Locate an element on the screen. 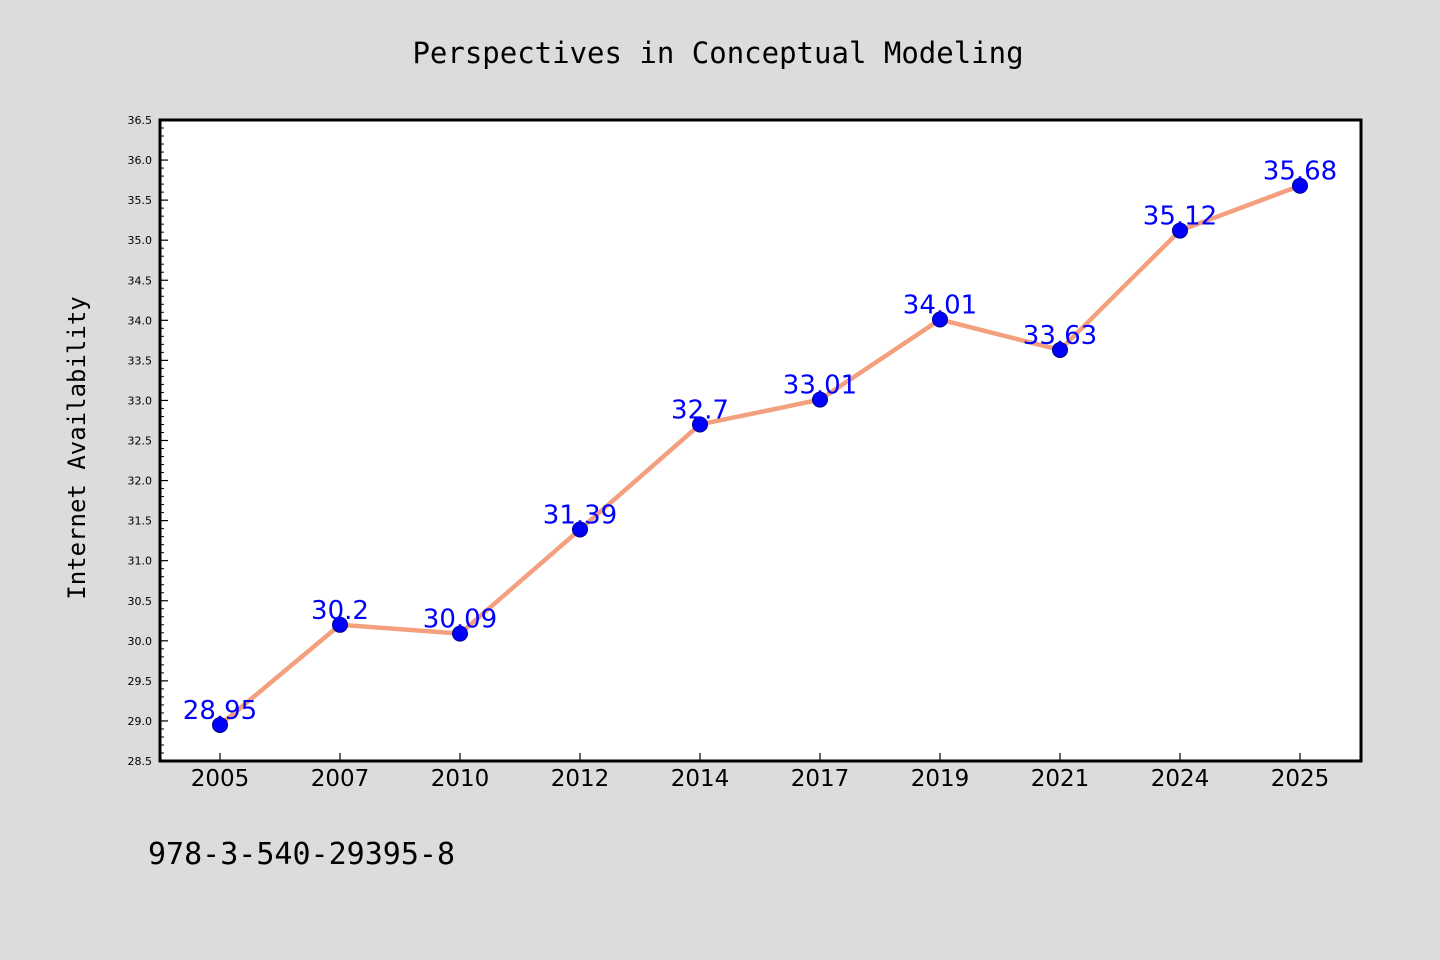 This screenshot has height=960, width=1440. y-tick-label: 36.5 is located at coordinates (140, 120).